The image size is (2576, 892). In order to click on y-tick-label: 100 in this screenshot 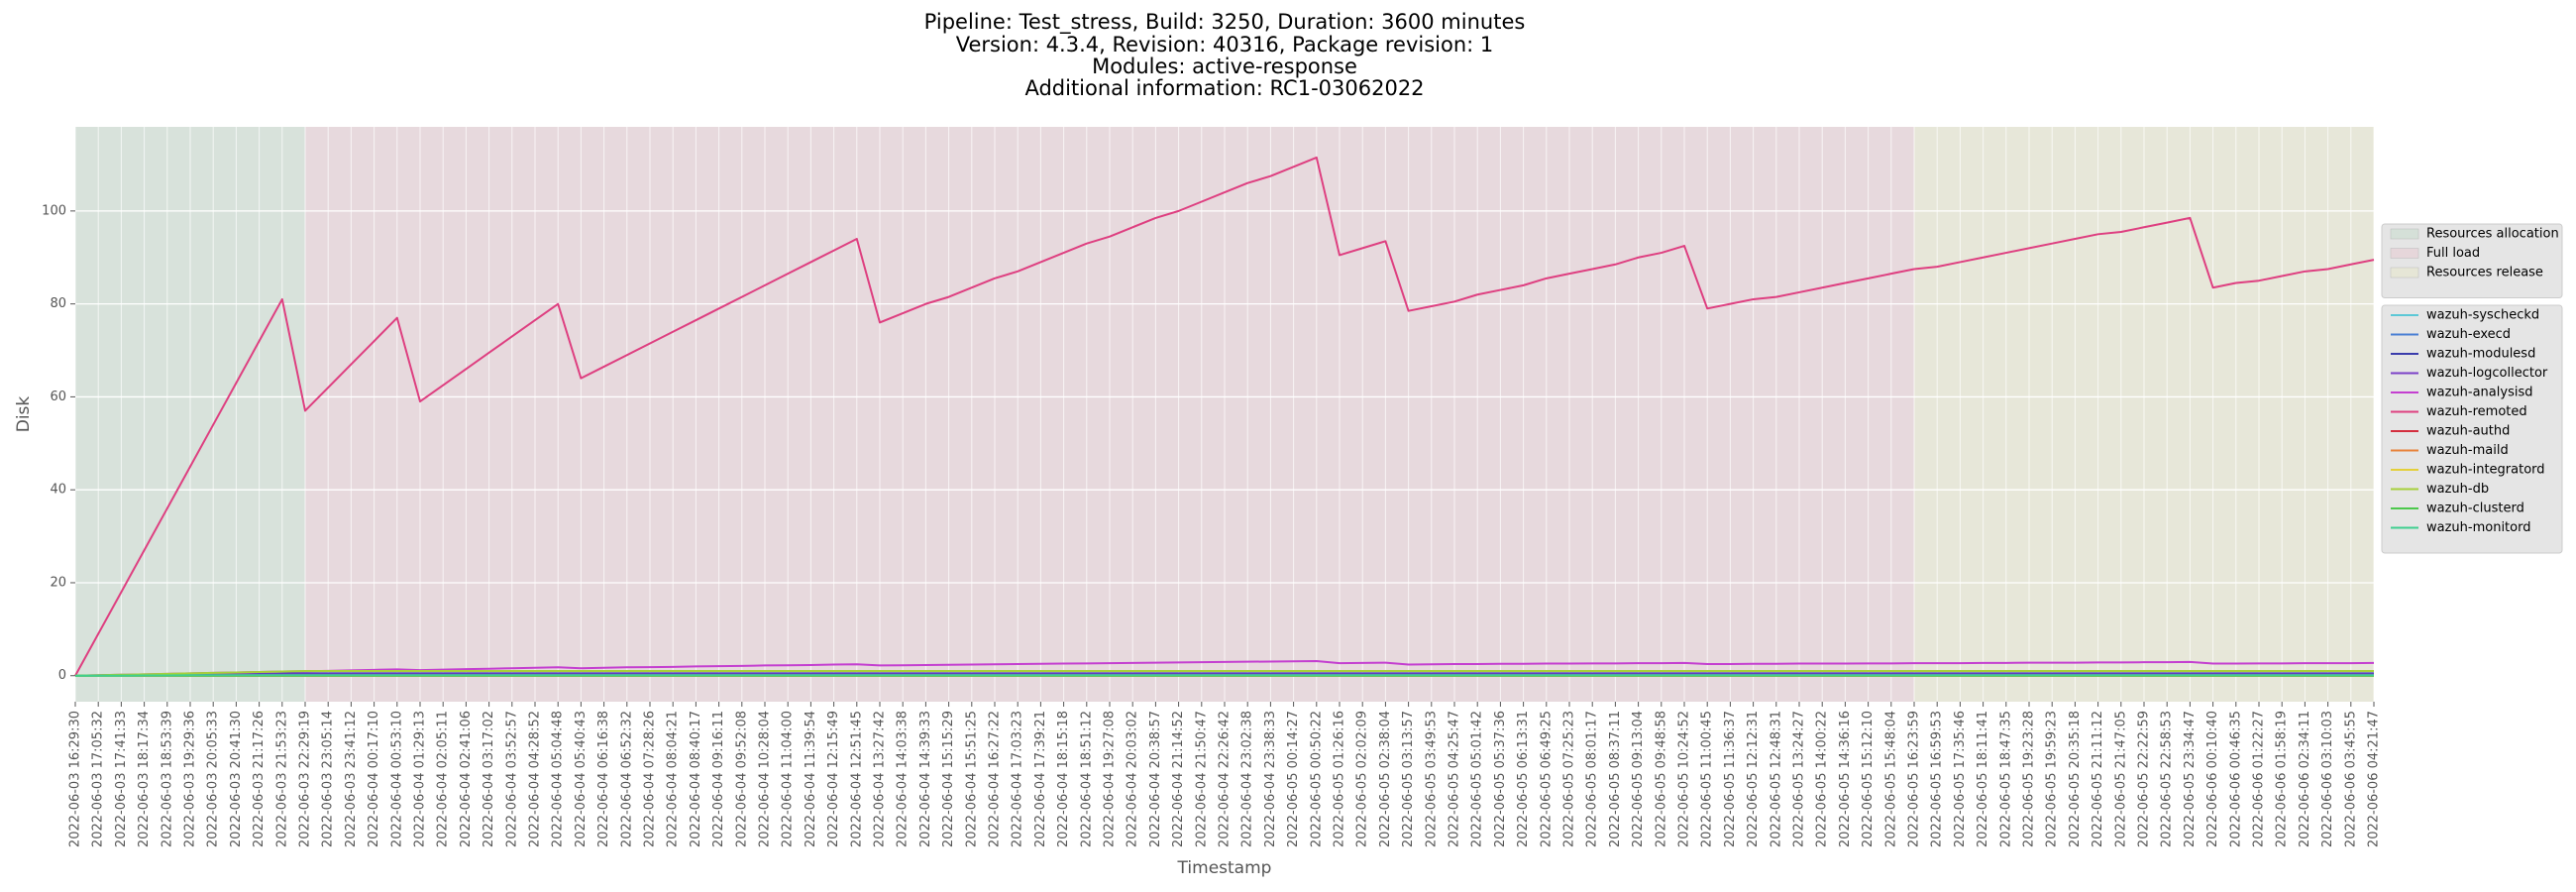, I will do `click(54, 210)`.